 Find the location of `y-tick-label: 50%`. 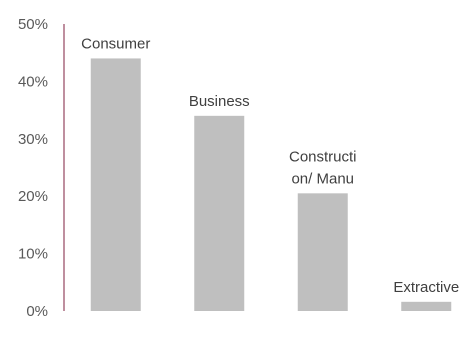

y-tick-label: 50% is located at coordinates (33, 24).